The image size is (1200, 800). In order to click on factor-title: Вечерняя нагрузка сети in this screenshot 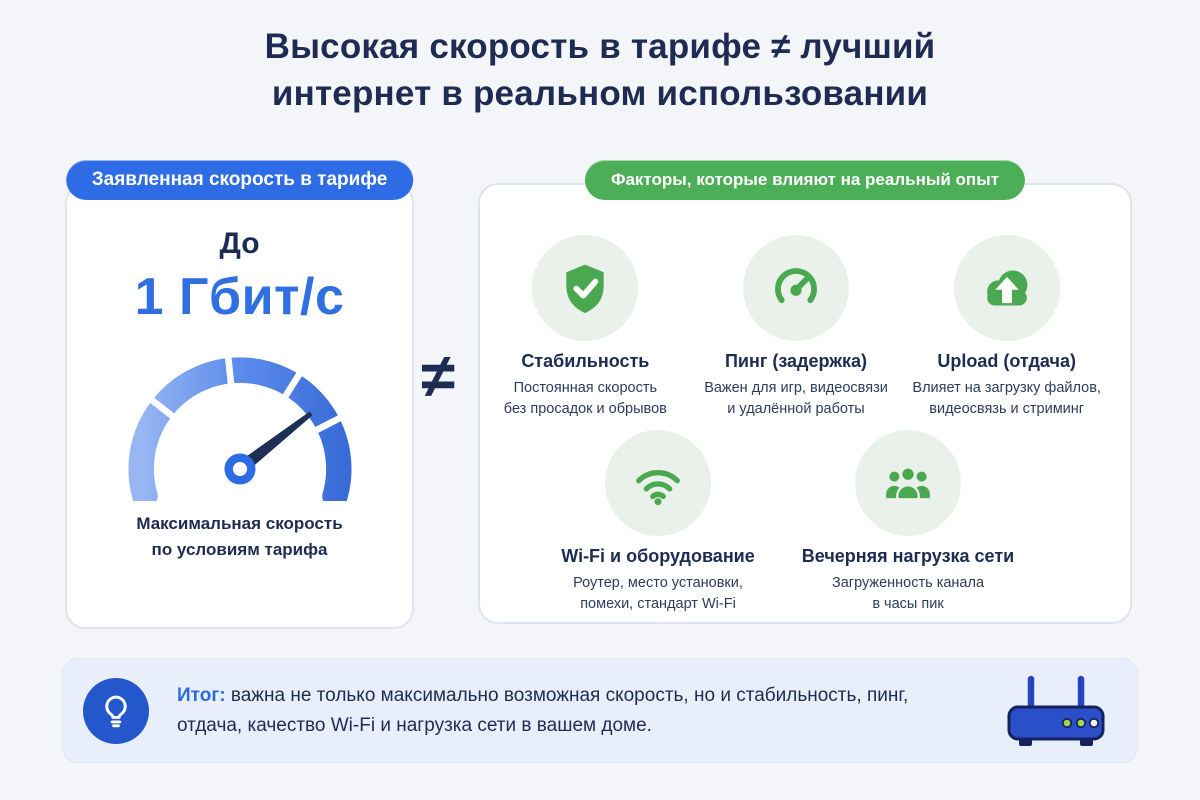, I will do `click(908, 556)`.